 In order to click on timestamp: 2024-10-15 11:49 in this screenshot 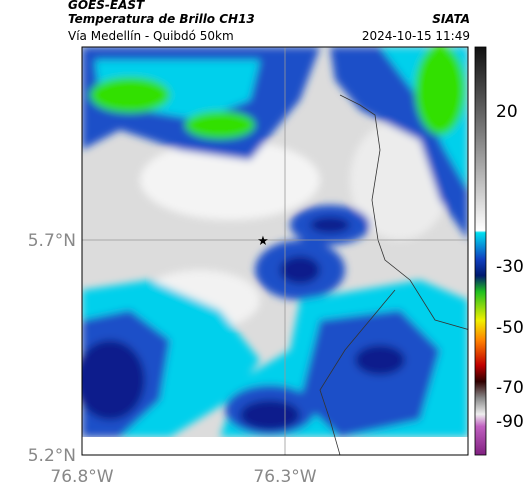, I will do `click(416, 36)`.